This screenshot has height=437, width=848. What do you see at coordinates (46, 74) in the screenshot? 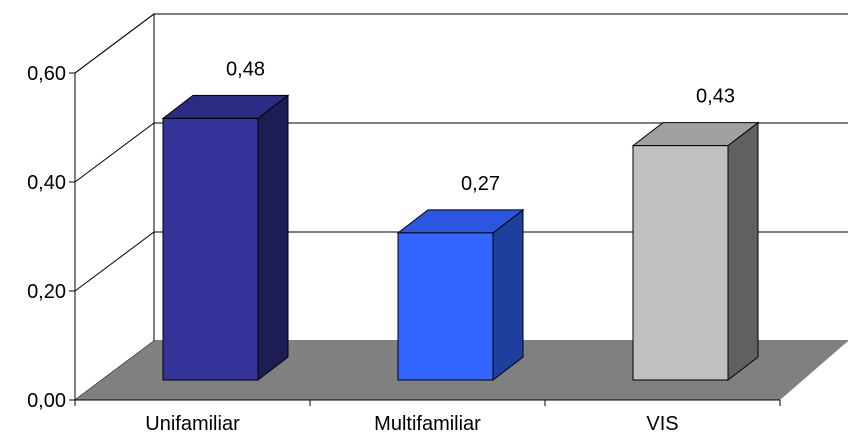
I see `y-tick-label: 0,60` at bounding box center [46, 74].